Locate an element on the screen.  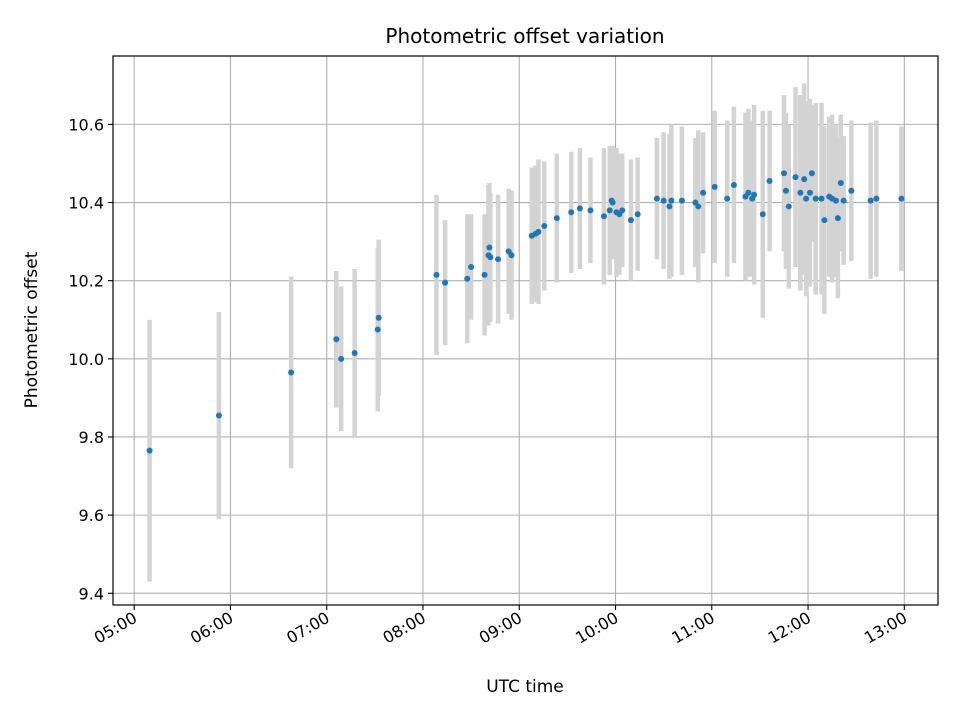
y-tick-label: 10.4 is located at coordinates (86, 203).